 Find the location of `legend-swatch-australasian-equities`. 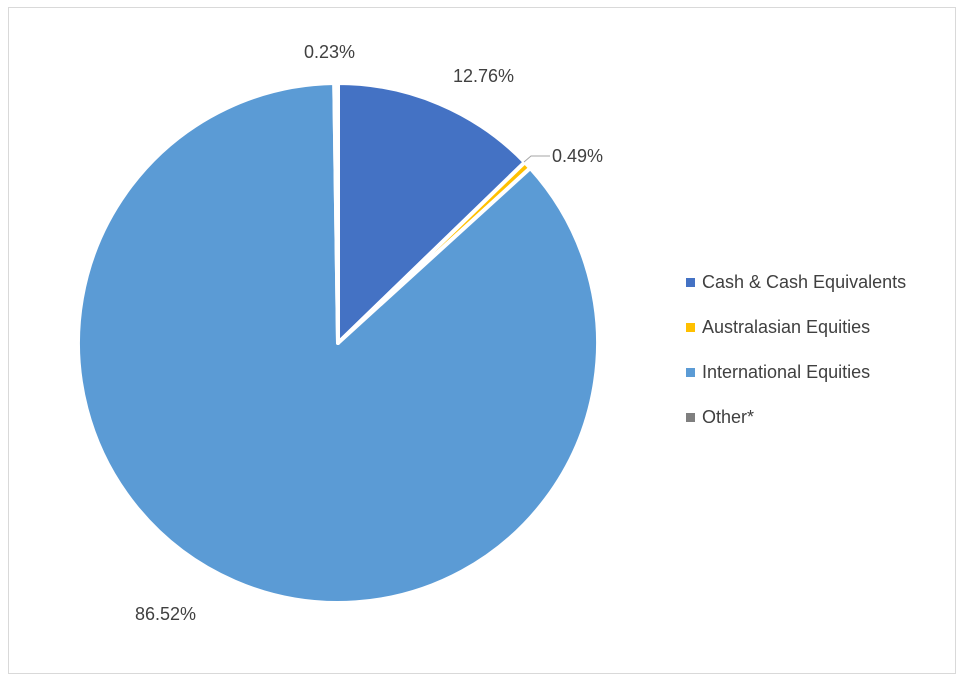

legend-swatch-australasian-equities is located at coordinates (690, 327).